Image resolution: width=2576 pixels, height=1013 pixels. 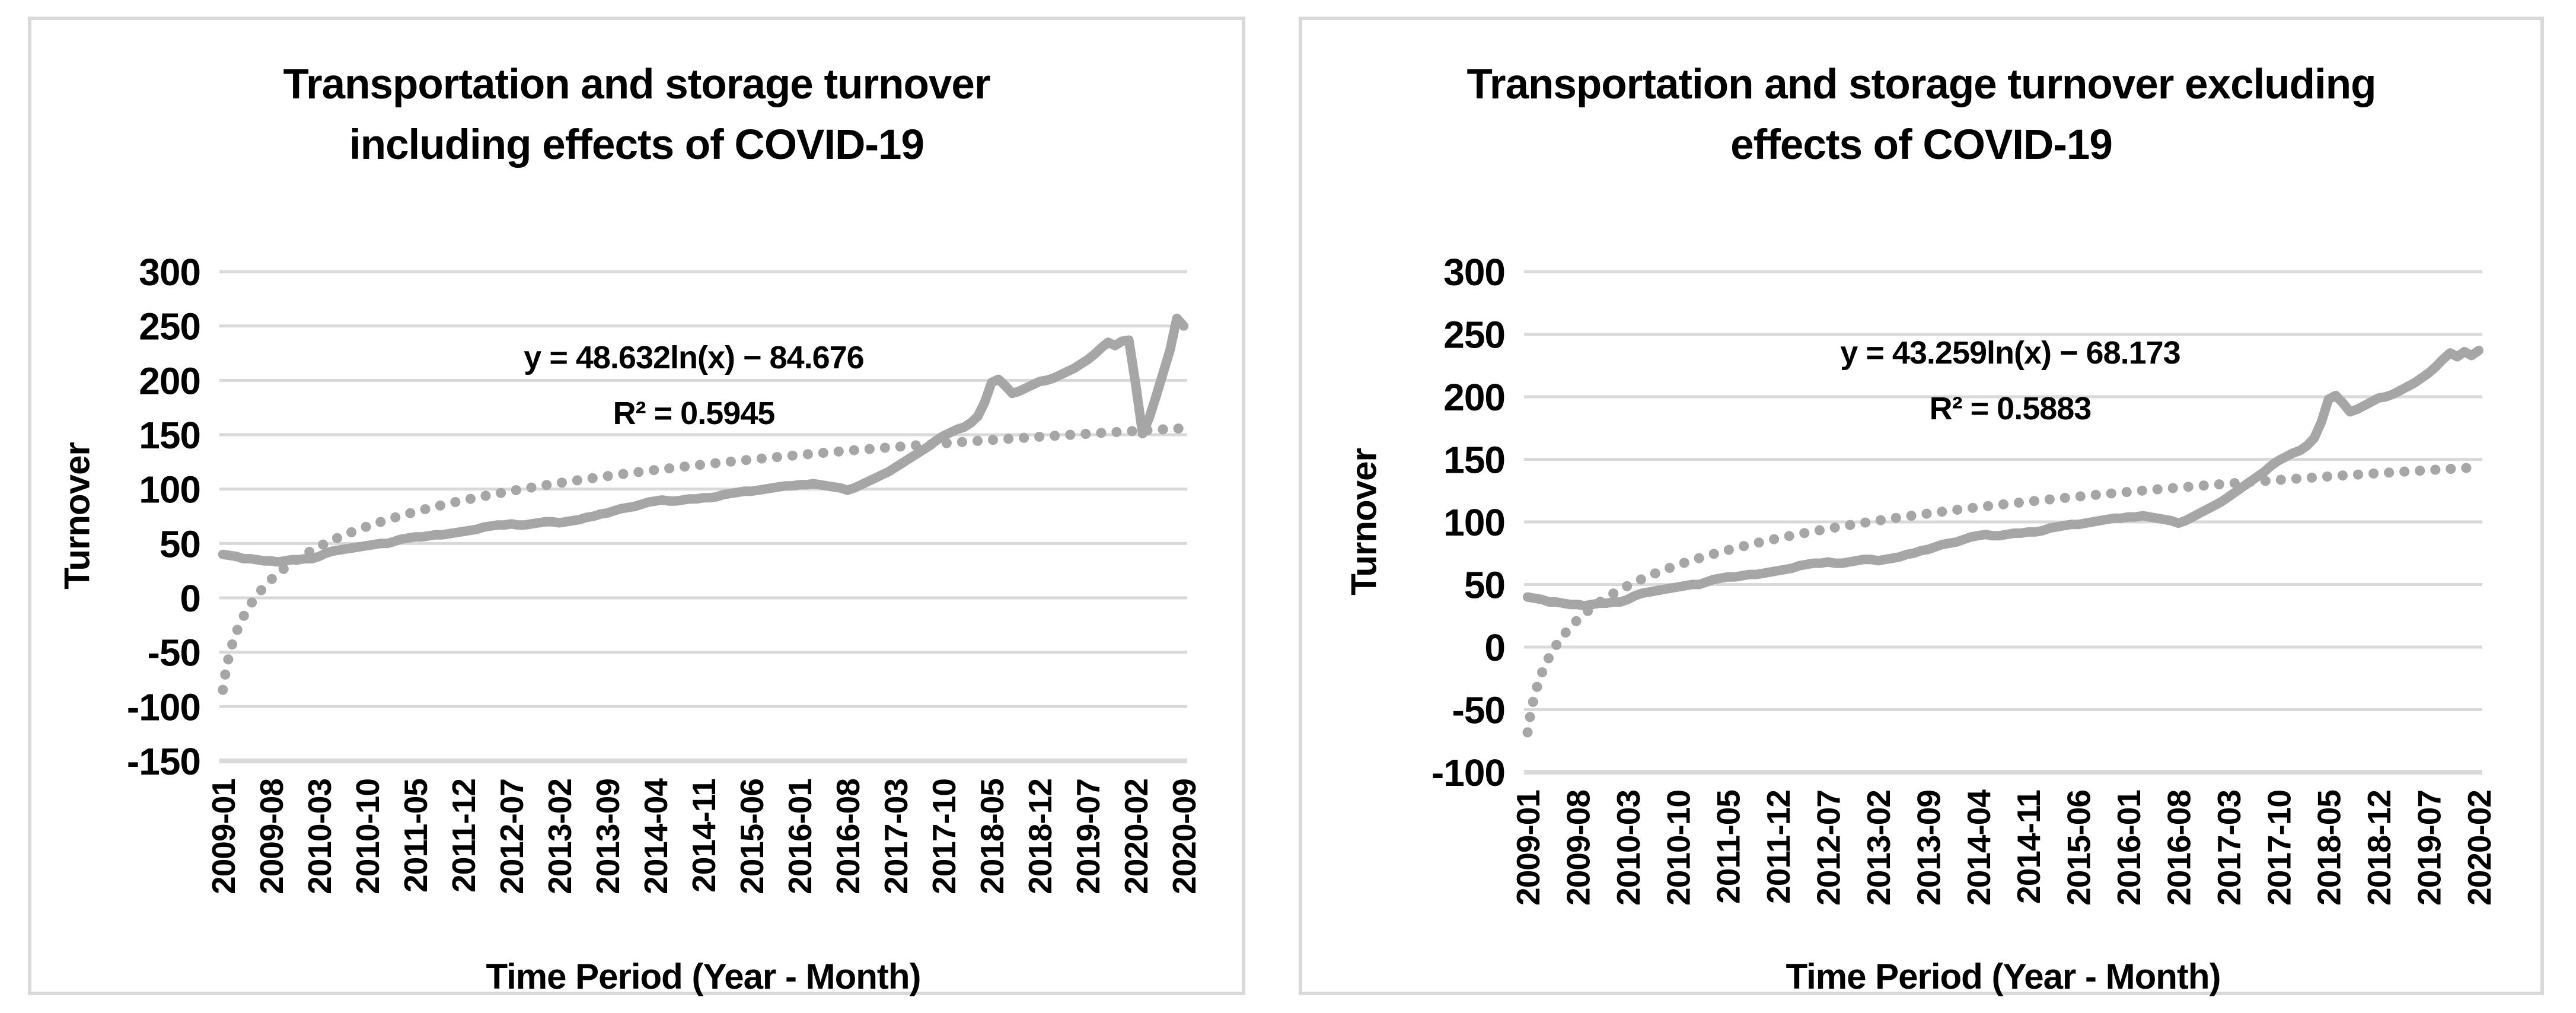 What do you see at coordinates (1184, 837) in the screenshot?
I see `x-tick-label: 2020-09` at bounding box center [1184, 837].